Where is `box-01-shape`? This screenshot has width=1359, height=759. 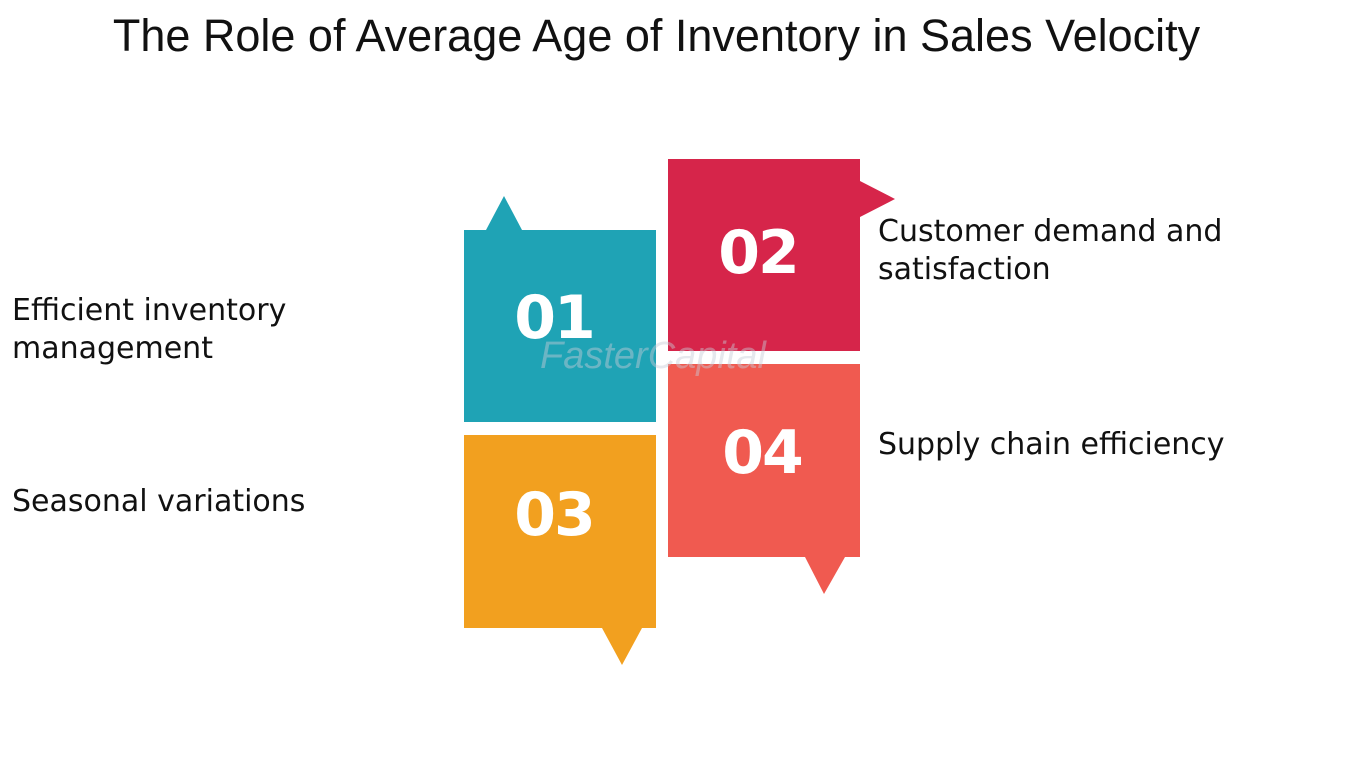
box-01-shape is located at coordinates (560, 309).